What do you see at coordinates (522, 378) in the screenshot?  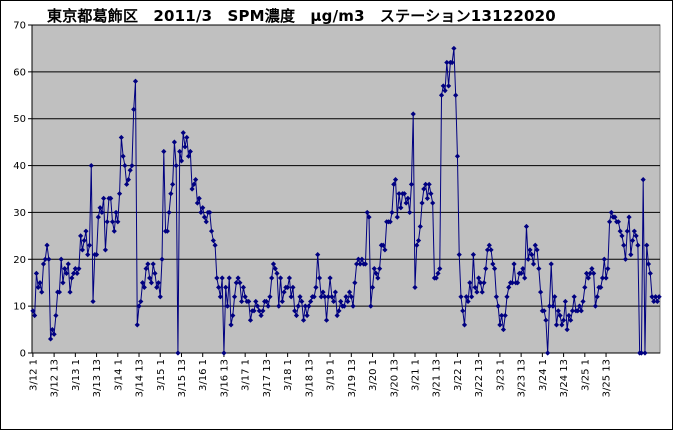 I see `x-tick-label: 3/23 13` at bounding box center [522, 378].